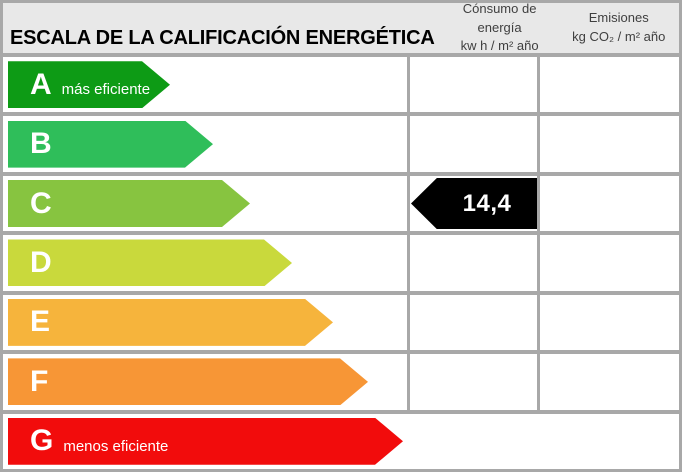 This screenshot has height=472, width=682. I want to click on rating-cell: F, so click(206, 382).